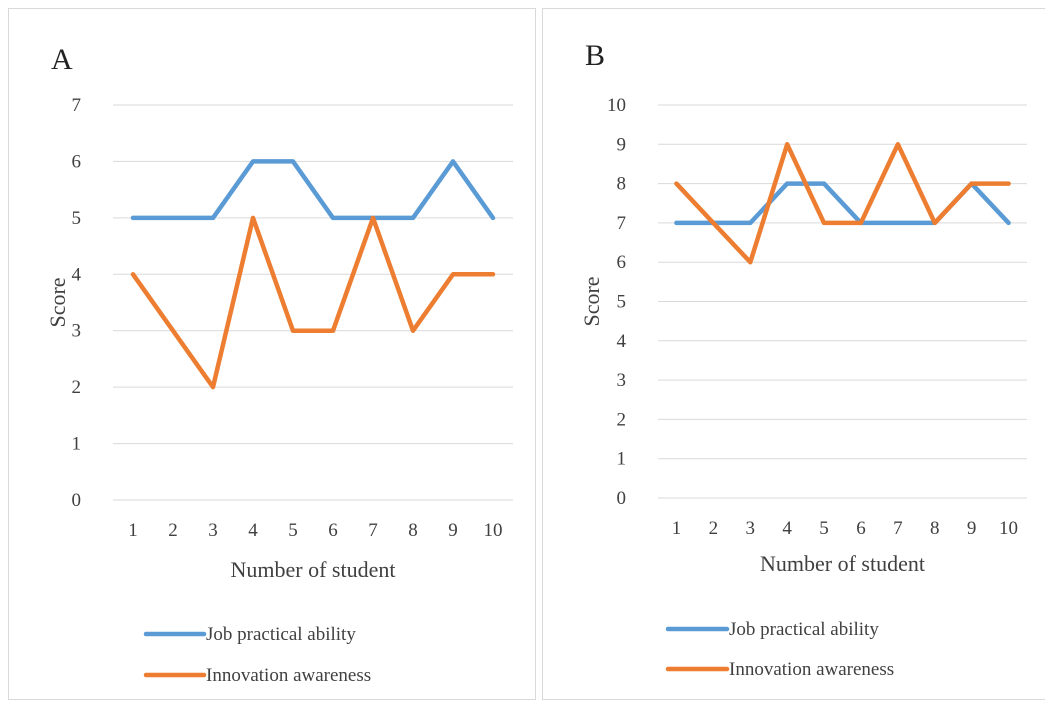 The height and width of the screenshot is (701, 1045). Describe the element at coordinates (622, 144) in the screenshot. I see `y-tick-label: 9` at that location.